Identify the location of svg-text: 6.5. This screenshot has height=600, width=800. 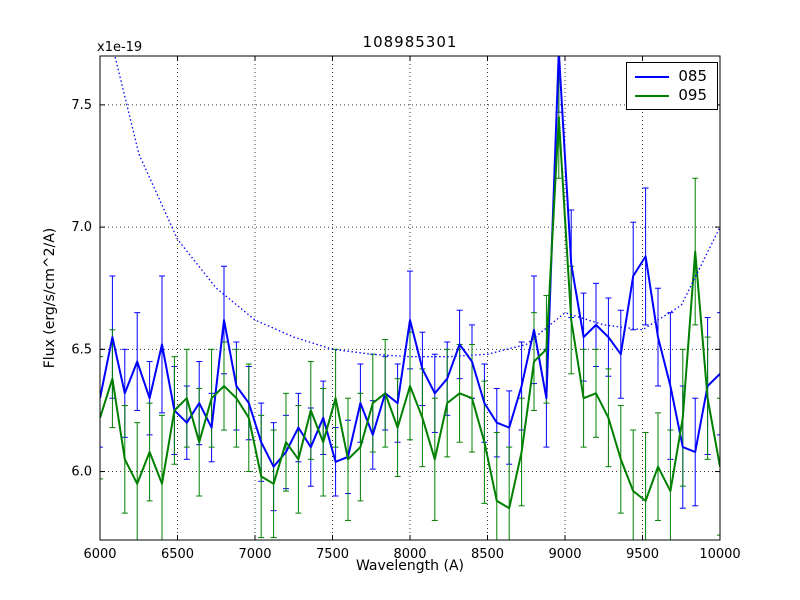
(81, 349).